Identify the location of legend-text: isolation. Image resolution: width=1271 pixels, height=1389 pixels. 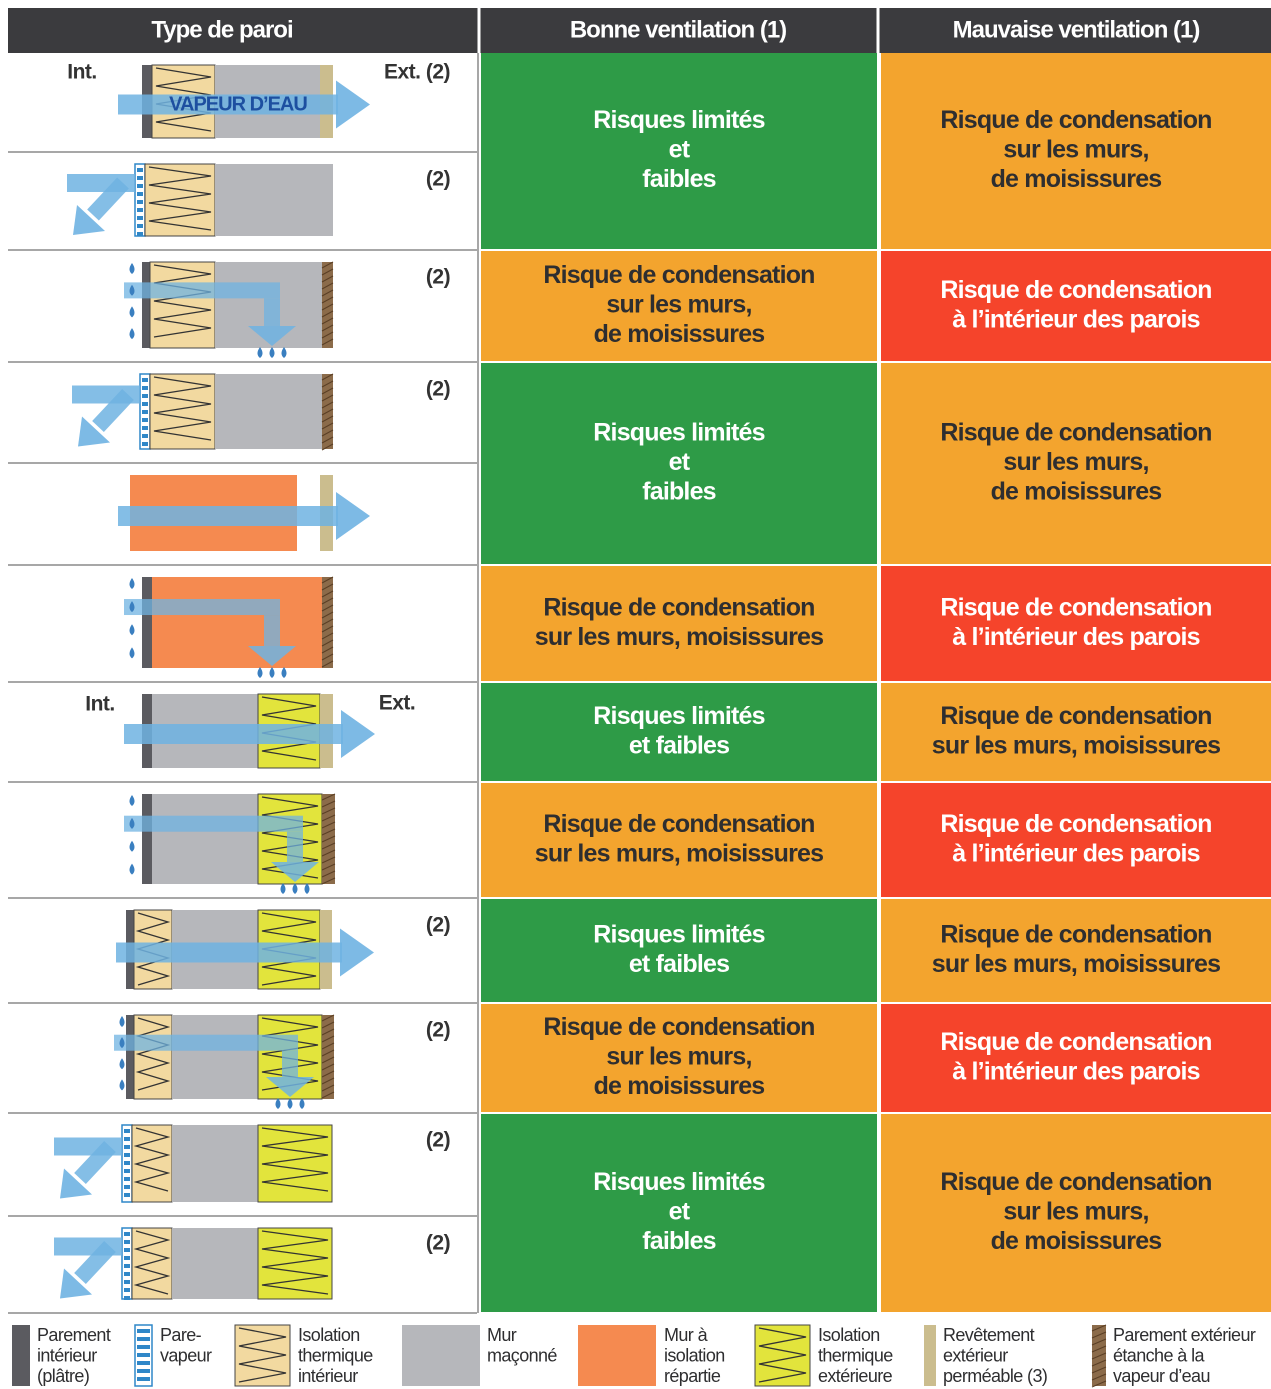
(694, 1355).